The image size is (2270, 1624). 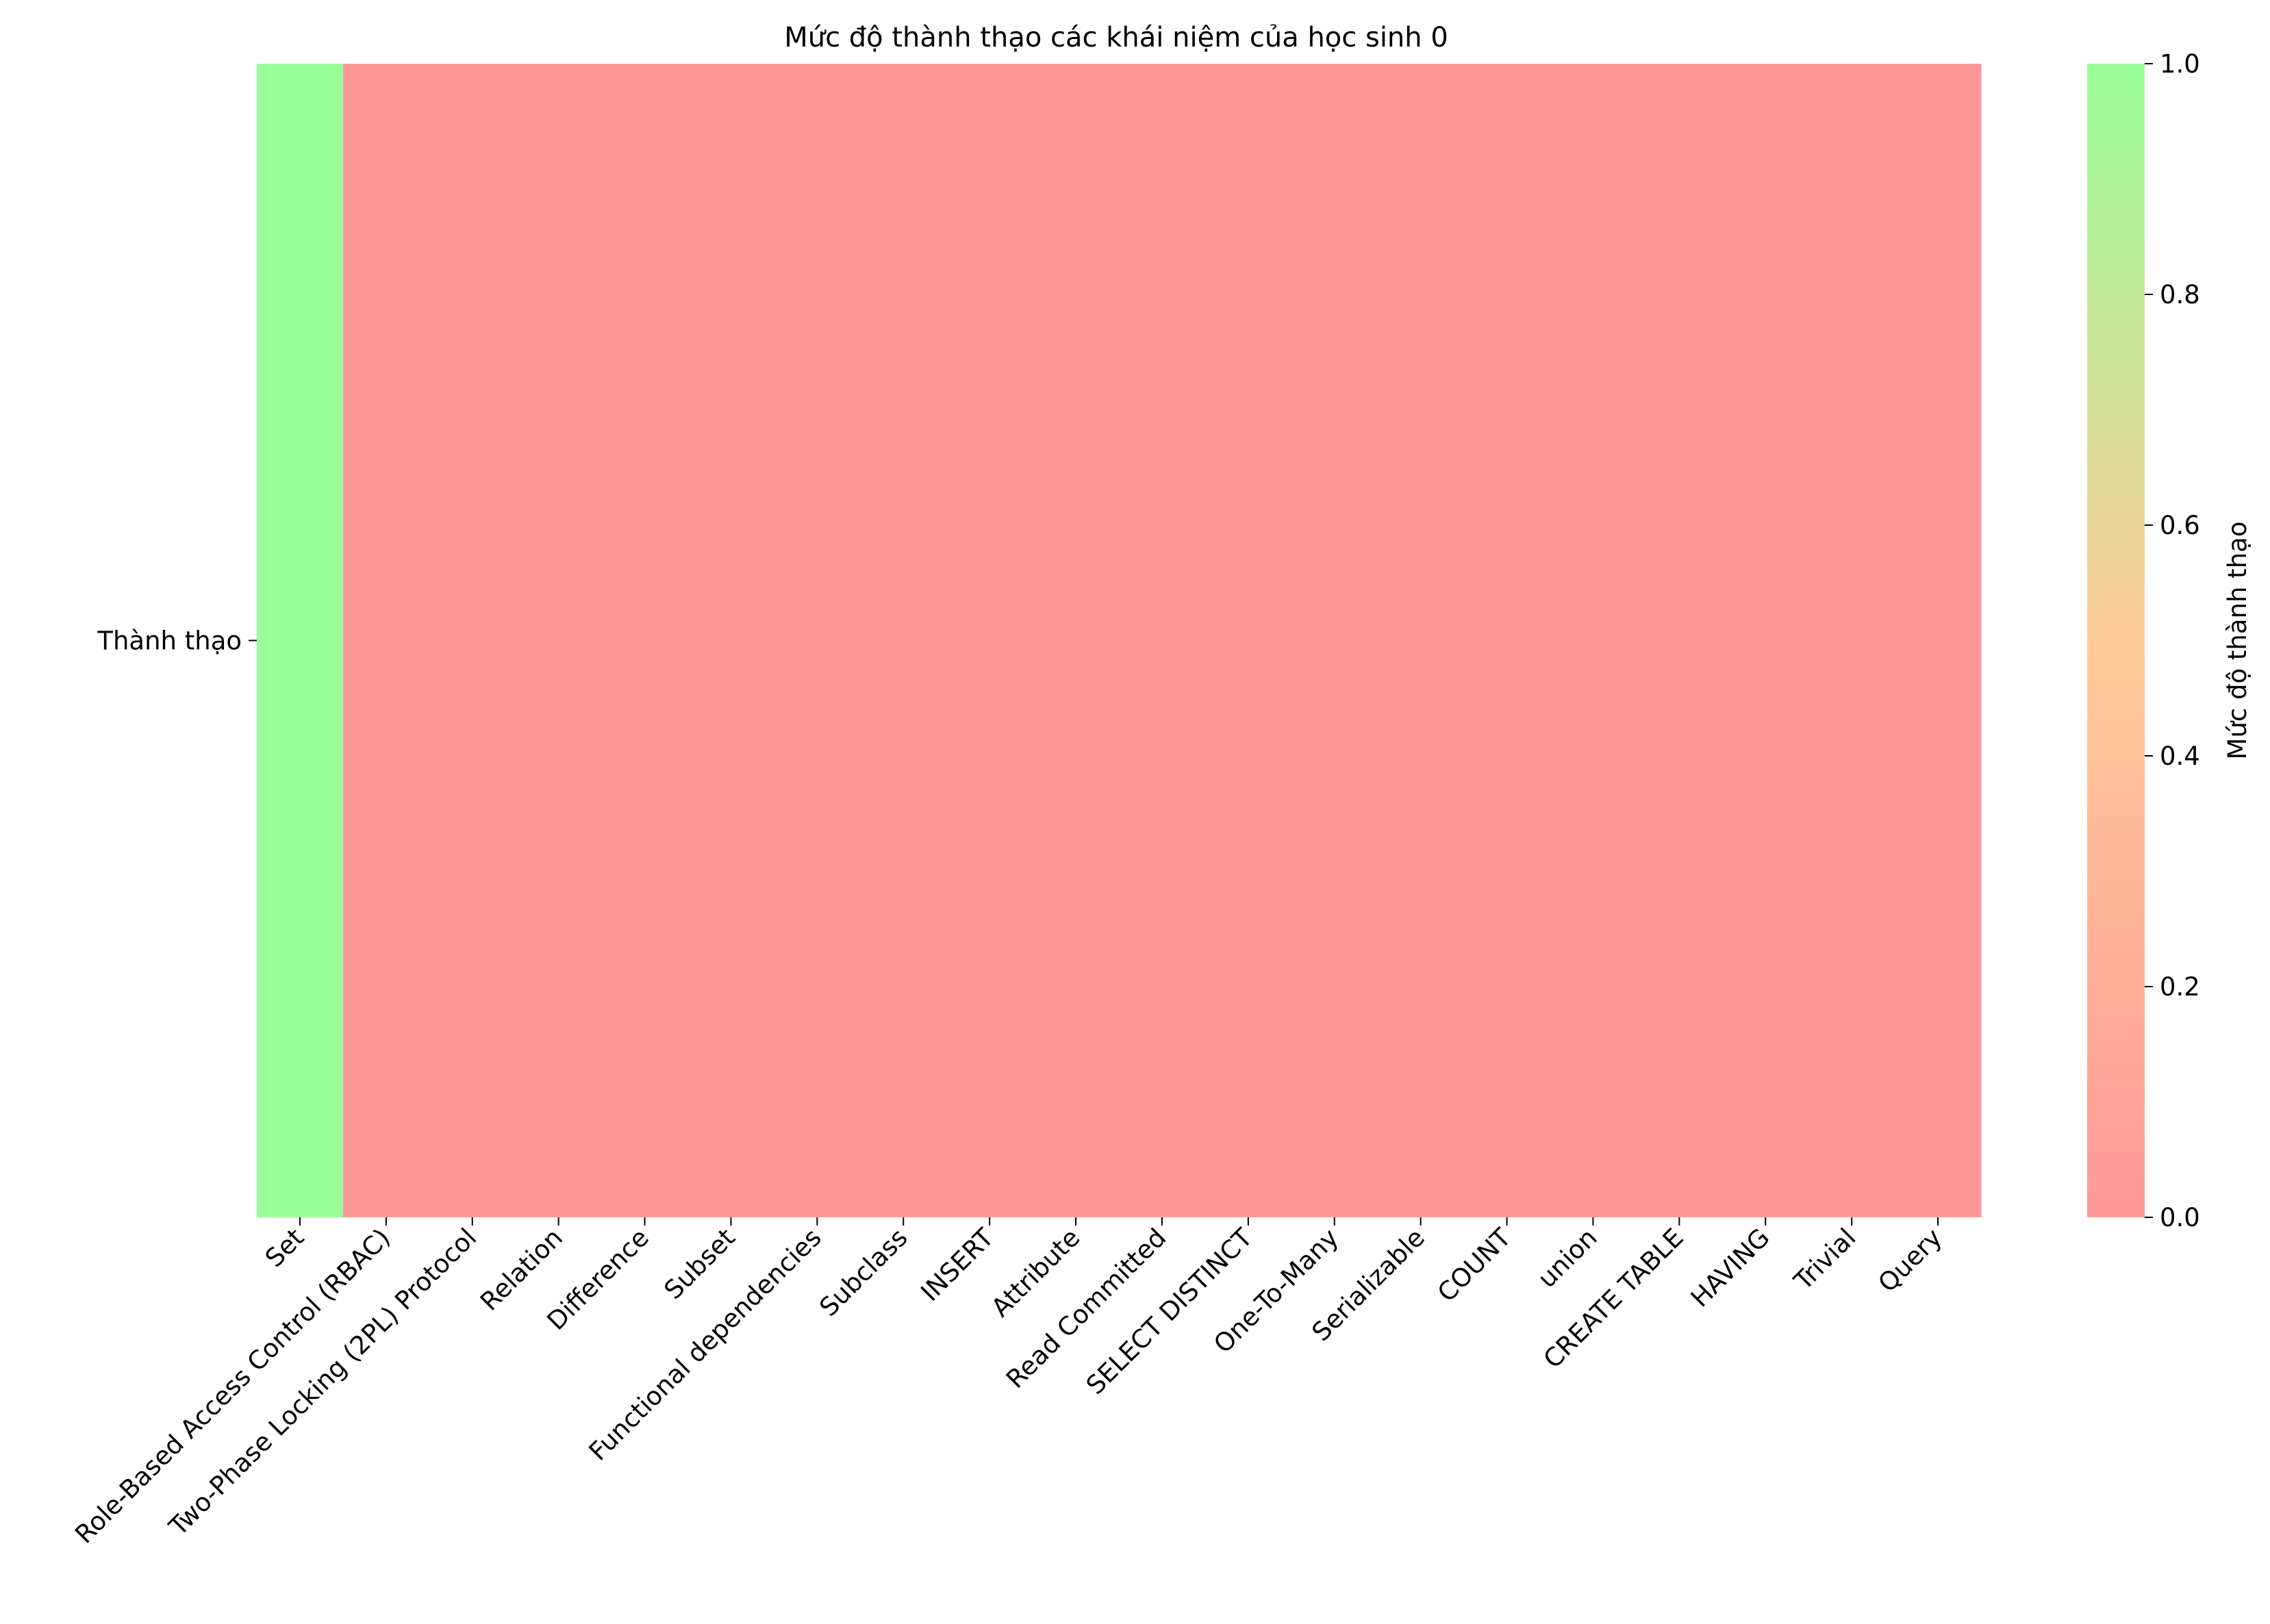 I want to click on x-tick-label: COUNT, so click(x=1474, y=1265).